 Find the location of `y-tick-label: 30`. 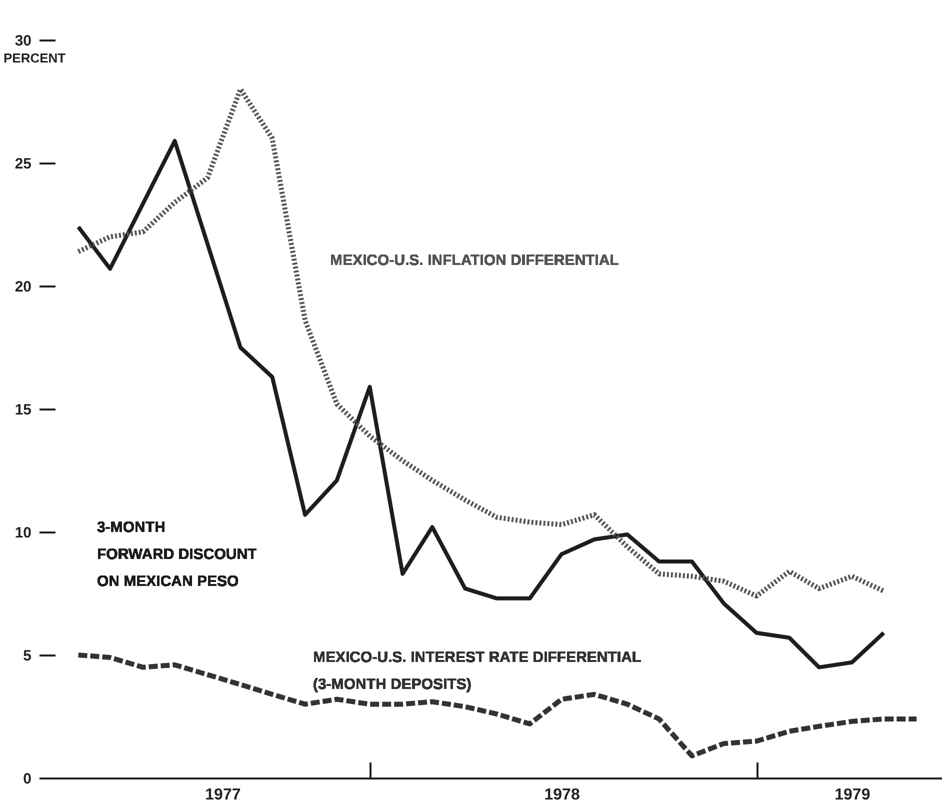

y-tick-label: 30 is located at coordinates (23, 41).